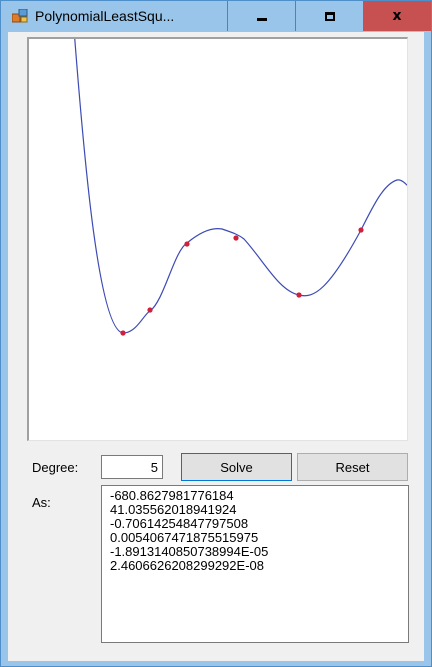 This screenshot has width=432, height=667. What do you see at coordinates (41, 502) in the screenshot?
I see `coefficients-label: As:` at bounding box center [41, 502].